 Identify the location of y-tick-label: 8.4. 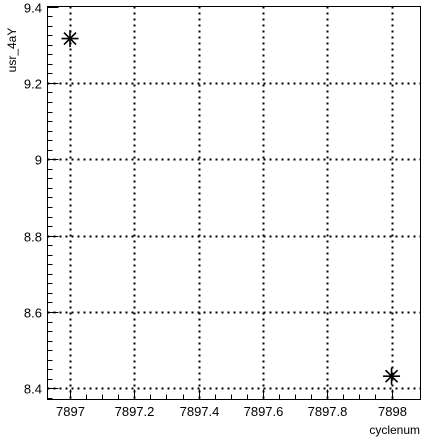
(33, 389).